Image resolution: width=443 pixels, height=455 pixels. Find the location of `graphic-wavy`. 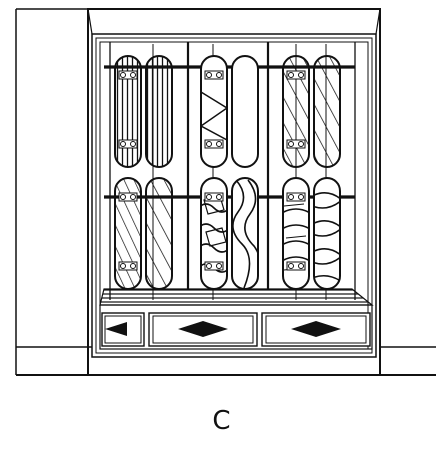

graphic-wavy is located at coordinates (245, 234).